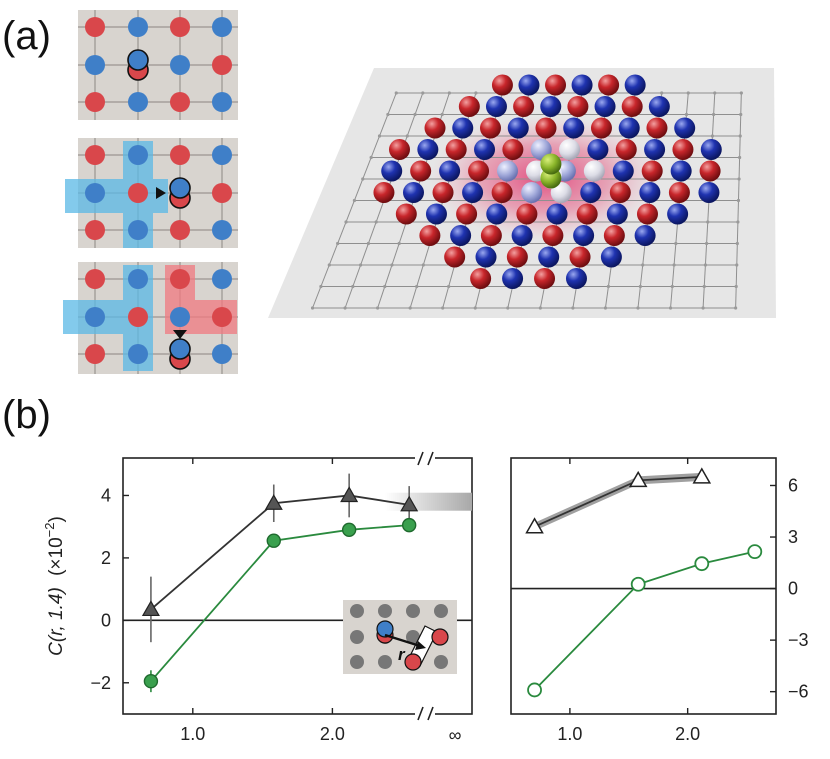 The image size is (830, 759). I want to click on doublon-upper-atom, so click(138, 60).